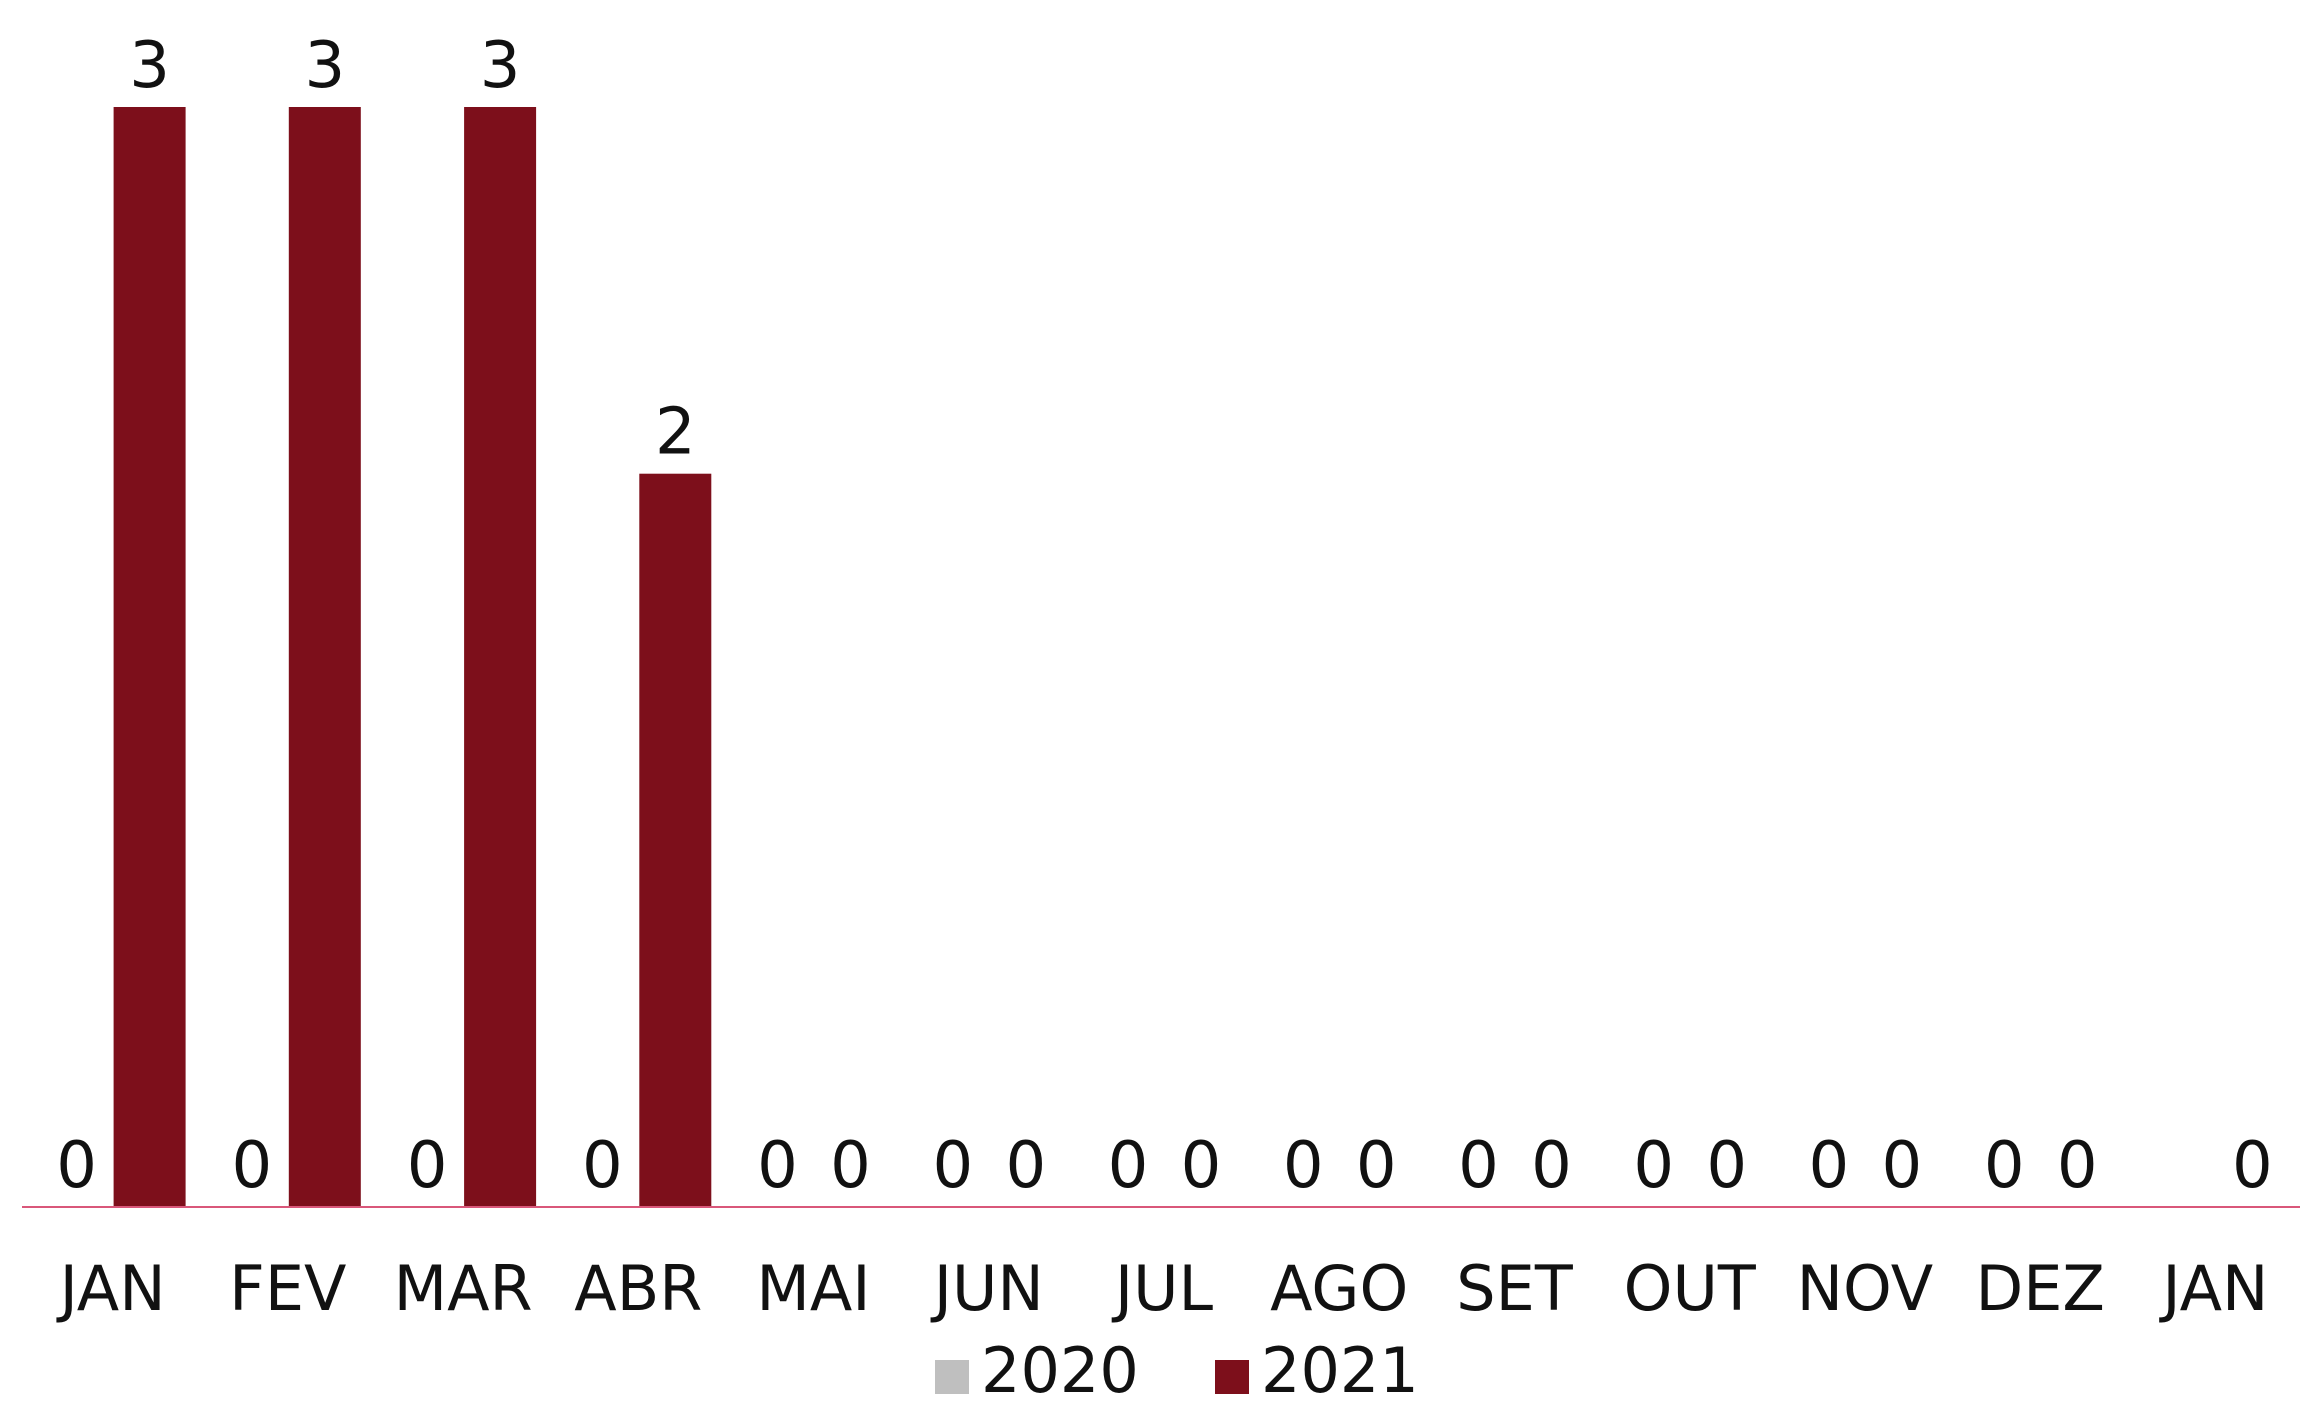 Image resolution: width=2306 pixels, height=1426 pixels. Describe the element at coordinates (952, 1377) in the screenshot. I see `legend-swatch-2020` at that location.